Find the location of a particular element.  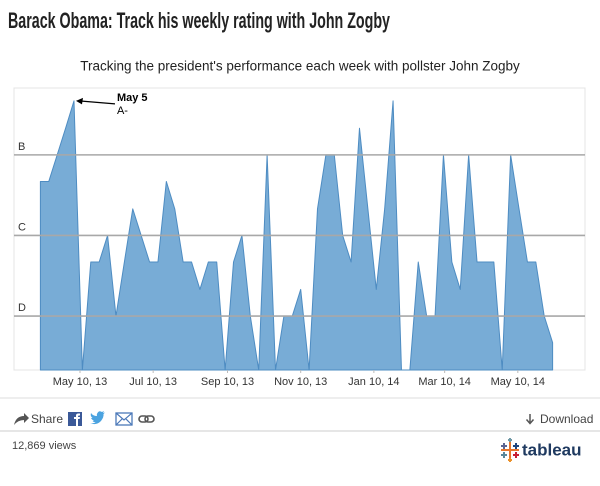

y-tick-label: B is located at coordinates (21, 147).